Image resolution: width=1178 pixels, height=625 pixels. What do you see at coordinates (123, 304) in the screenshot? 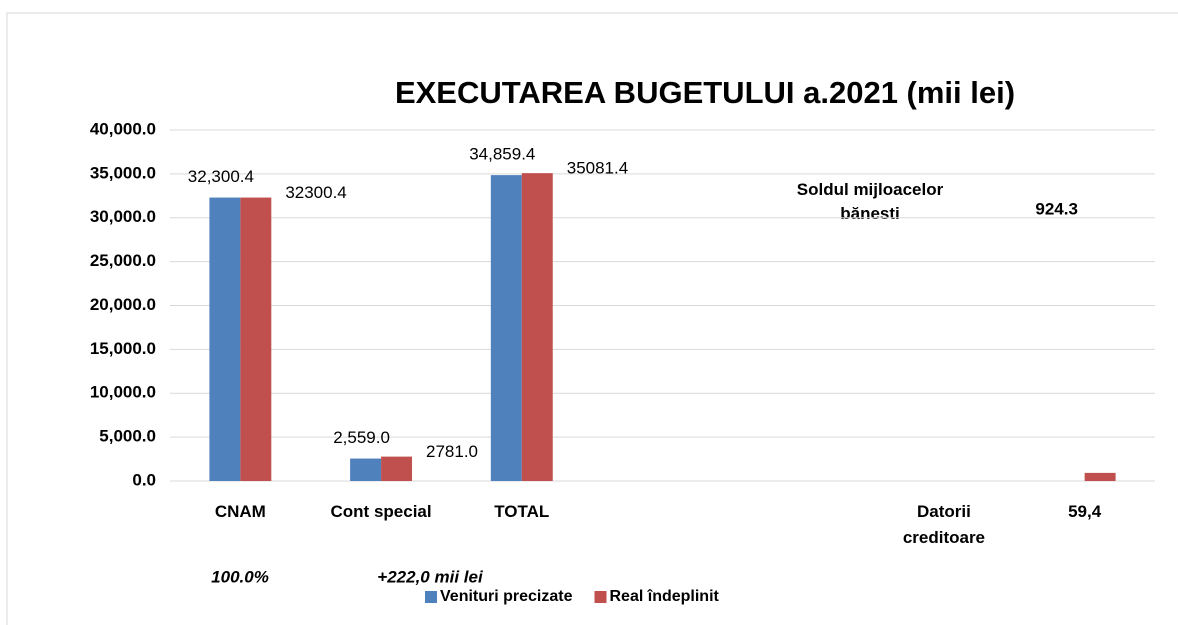
I see `y-tick-label: 20,000.0` at bounding box center [123, 304].